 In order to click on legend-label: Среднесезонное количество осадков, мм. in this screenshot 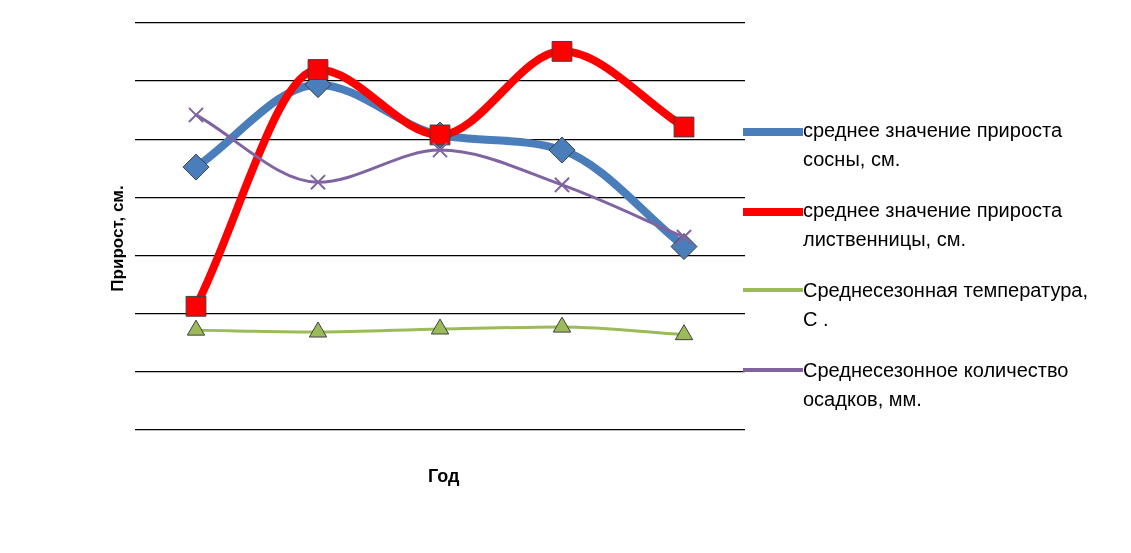, I will do `click(936, 385)`.